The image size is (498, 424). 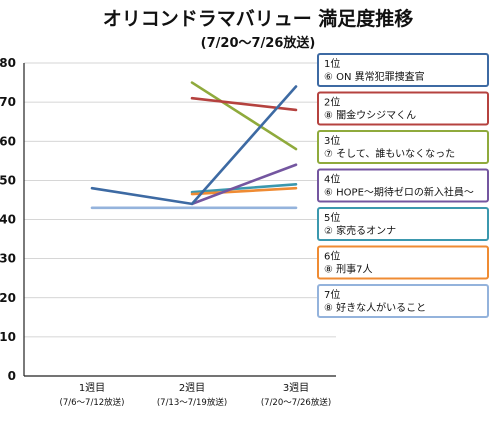 What do you see at coordinates (12, 376) in the screenshot?
I see `y-tick-label: 0` at bounding box center [12, 376].